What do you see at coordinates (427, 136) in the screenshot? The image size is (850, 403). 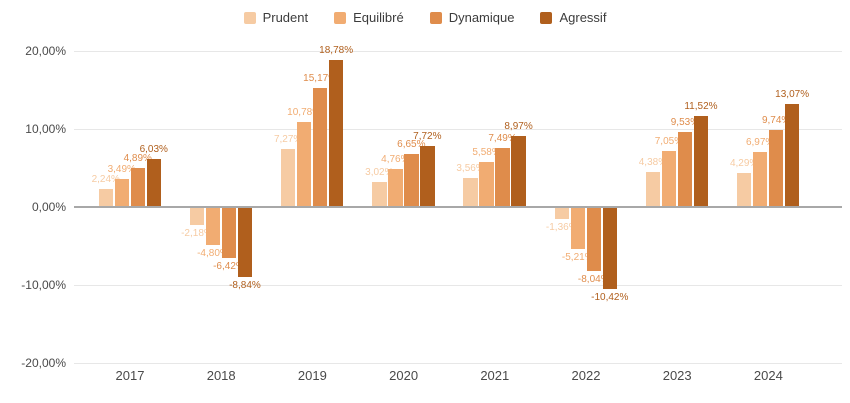 I see `value-label-agressif-2020: 7,72%` at bounding box center [427, 136].